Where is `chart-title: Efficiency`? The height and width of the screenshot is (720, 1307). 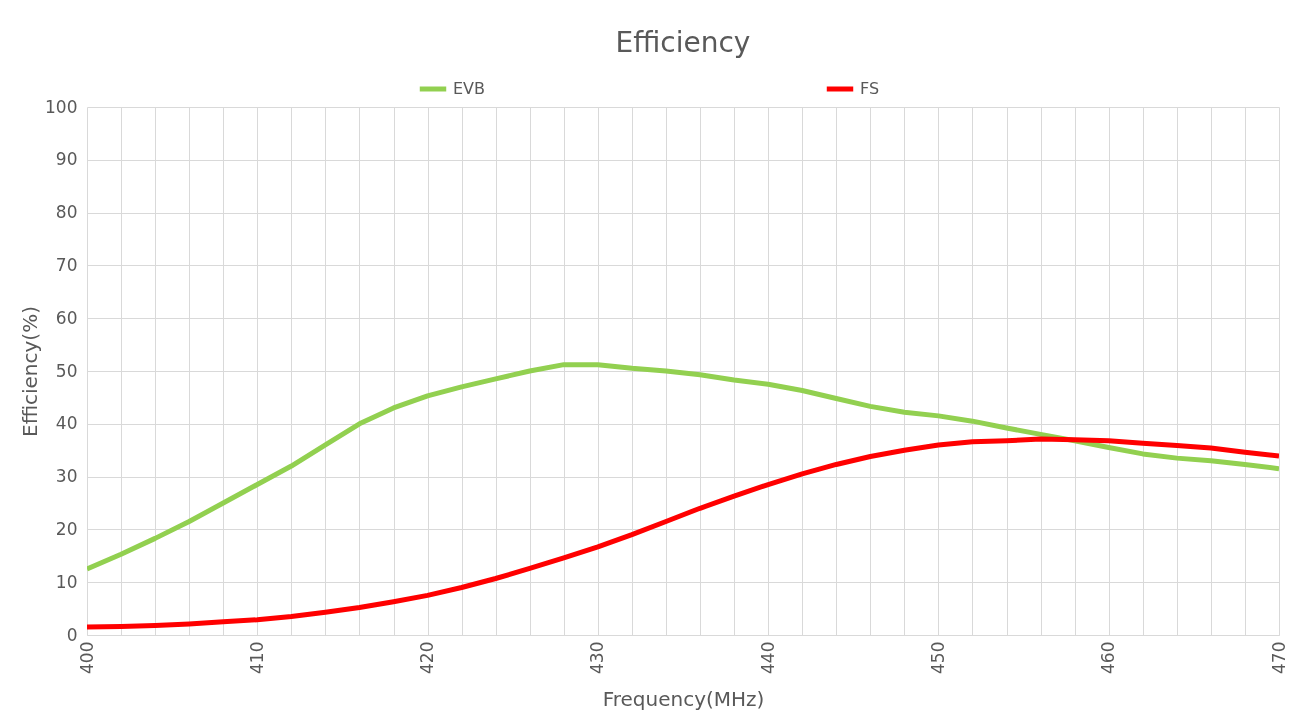
chart-title: Efficiency is located at coordinates (683, 42).